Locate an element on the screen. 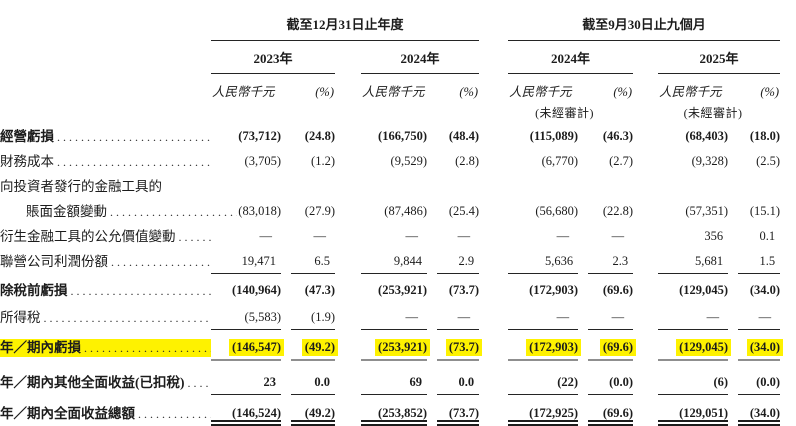 This screenshot has width=796, height=426. cell-text: (83,018) is located at coordinates (259, 211).